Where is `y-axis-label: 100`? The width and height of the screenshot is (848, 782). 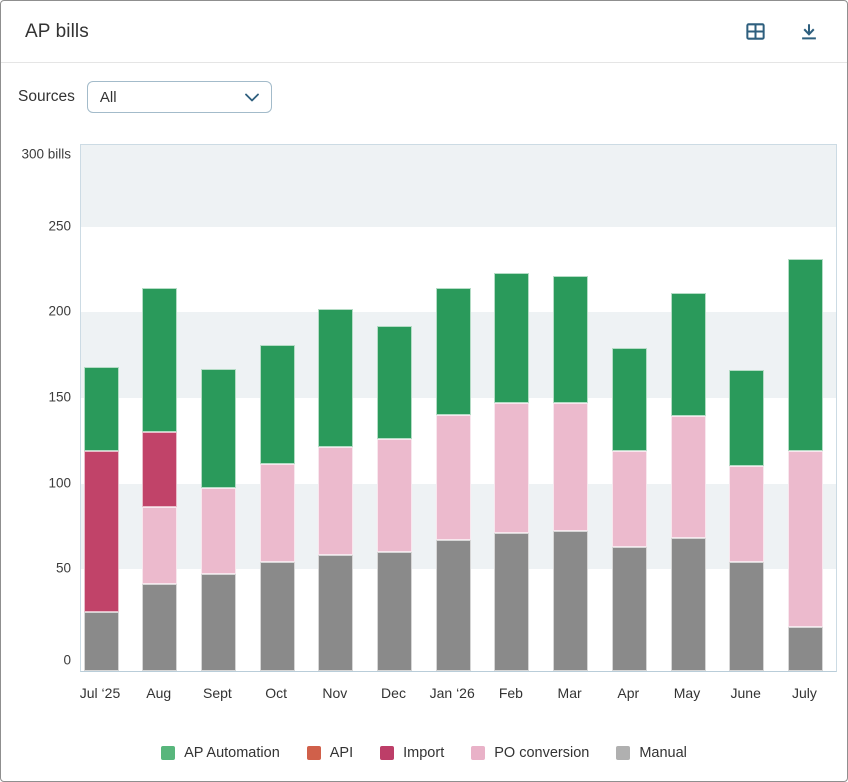
y-axis-label: 100 is located at coordinates (59, 483).